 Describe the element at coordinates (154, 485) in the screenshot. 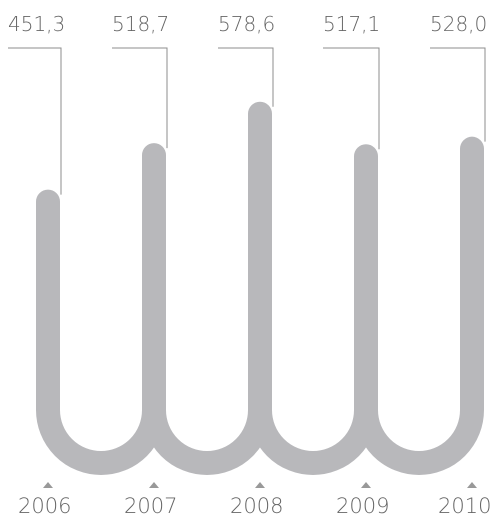

I see `year-marker-2007` at that location.